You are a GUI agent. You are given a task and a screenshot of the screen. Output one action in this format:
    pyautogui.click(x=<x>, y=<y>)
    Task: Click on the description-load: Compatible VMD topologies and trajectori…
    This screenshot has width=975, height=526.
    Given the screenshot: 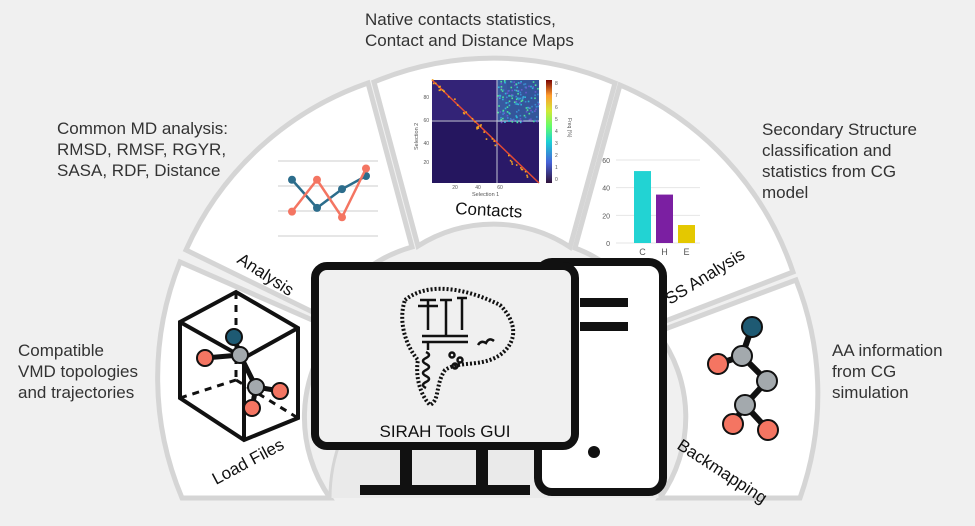 What is the action you would take?
    pyautogui.click(x=78, y=371)
    